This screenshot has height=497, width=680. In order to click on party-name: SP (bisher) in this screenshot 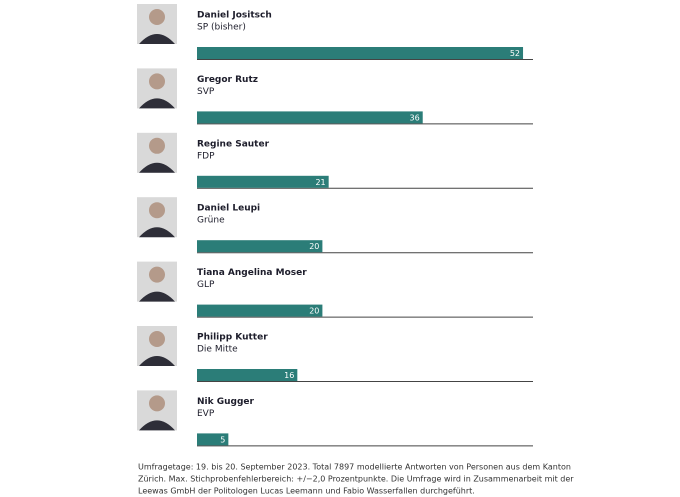, I will do `click(221, 28)`.